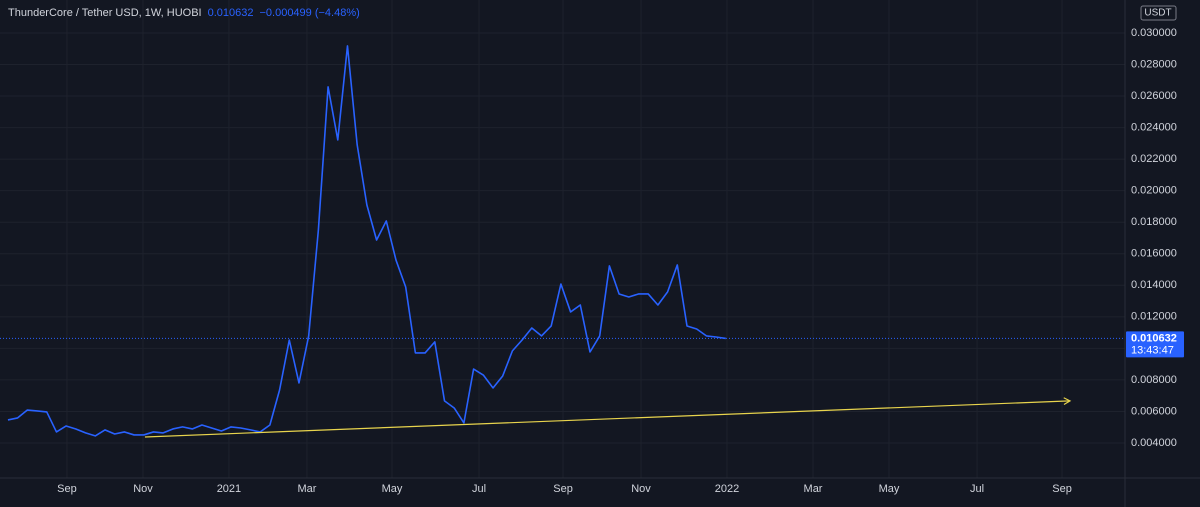 This screenshot has width=1200, height=507. What do you see at coordinates (309, 13) in the screenshot?
I see `price-change: −0.000499 (−4.48%)` at bounding box center [309, 13].